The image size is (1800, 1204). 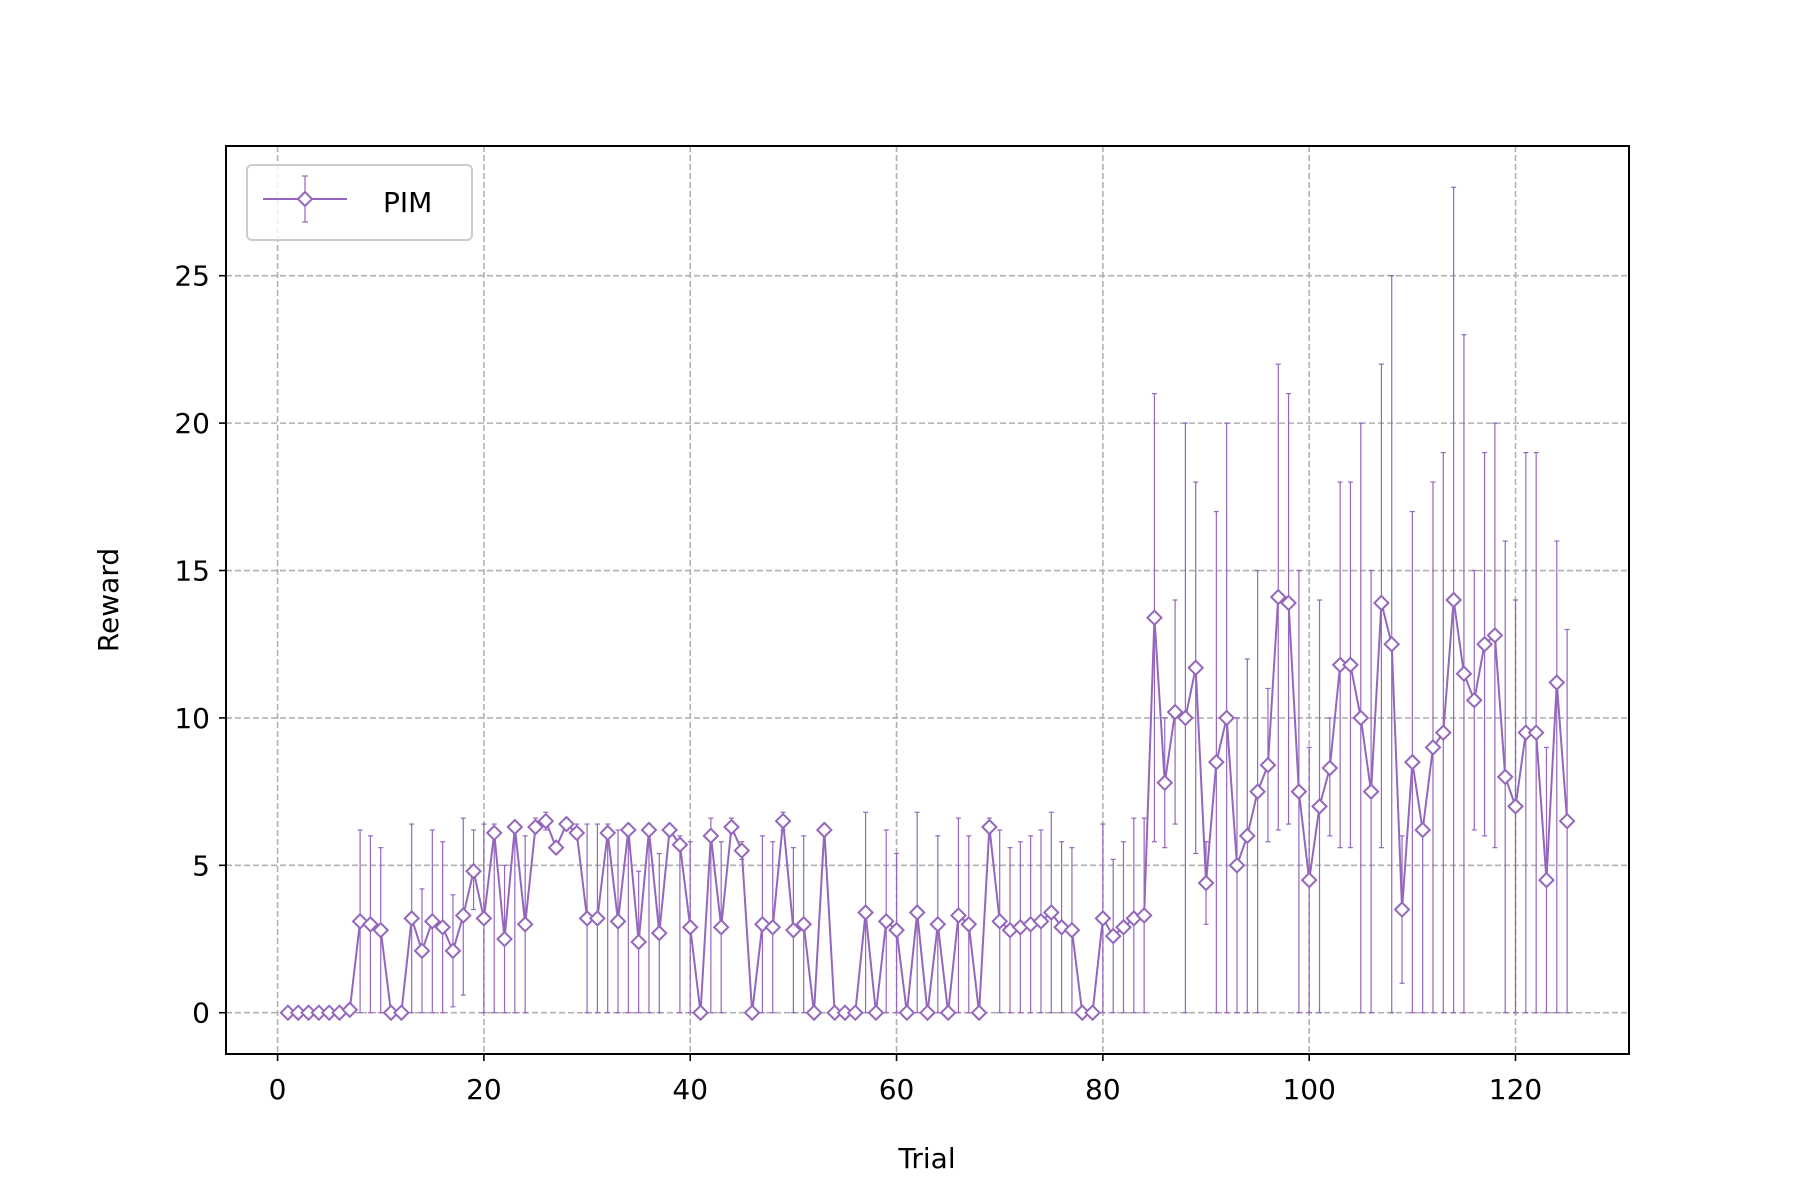 What do you see at coordinates (192, 276) in the screenshot?
I see `y-tick-label: 25` at bounding box center [192, 276].